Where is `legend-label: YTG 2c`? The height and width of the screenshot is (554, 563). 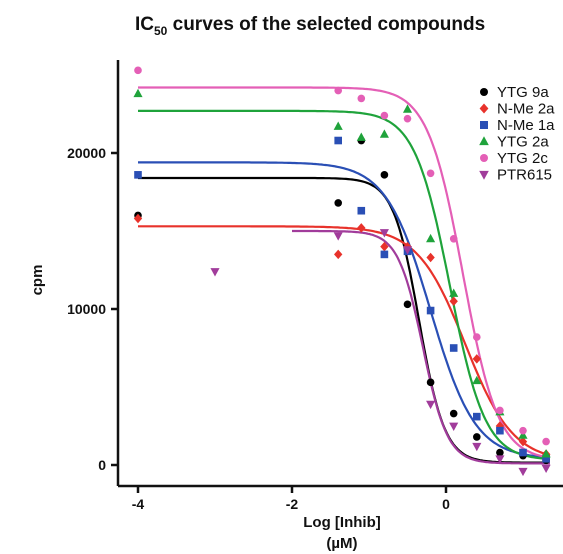
legend-label: YTG 2c is located at coordinates (522, 158).